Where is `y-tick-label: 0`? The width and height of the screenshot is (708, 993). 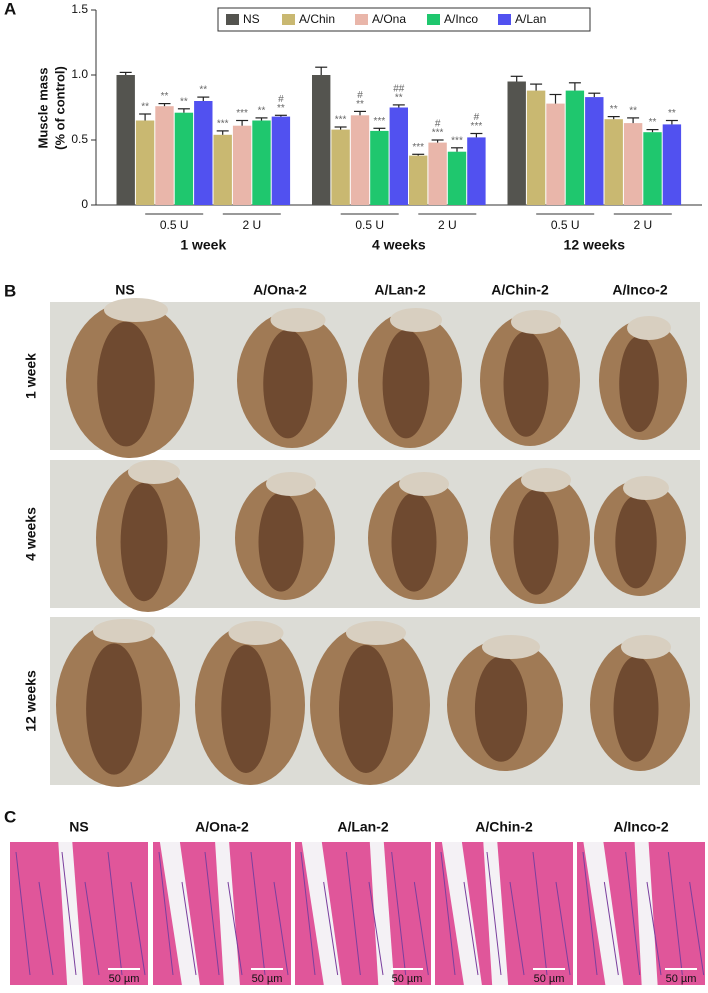 y-tick-label: 0 is located at coordinates (84, 204).